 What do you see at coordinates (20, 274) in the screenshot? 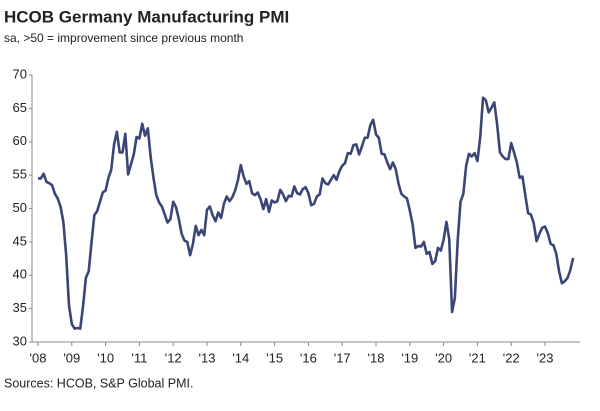
I see `y-tick-label: 40` at bounding box center [20, 274].